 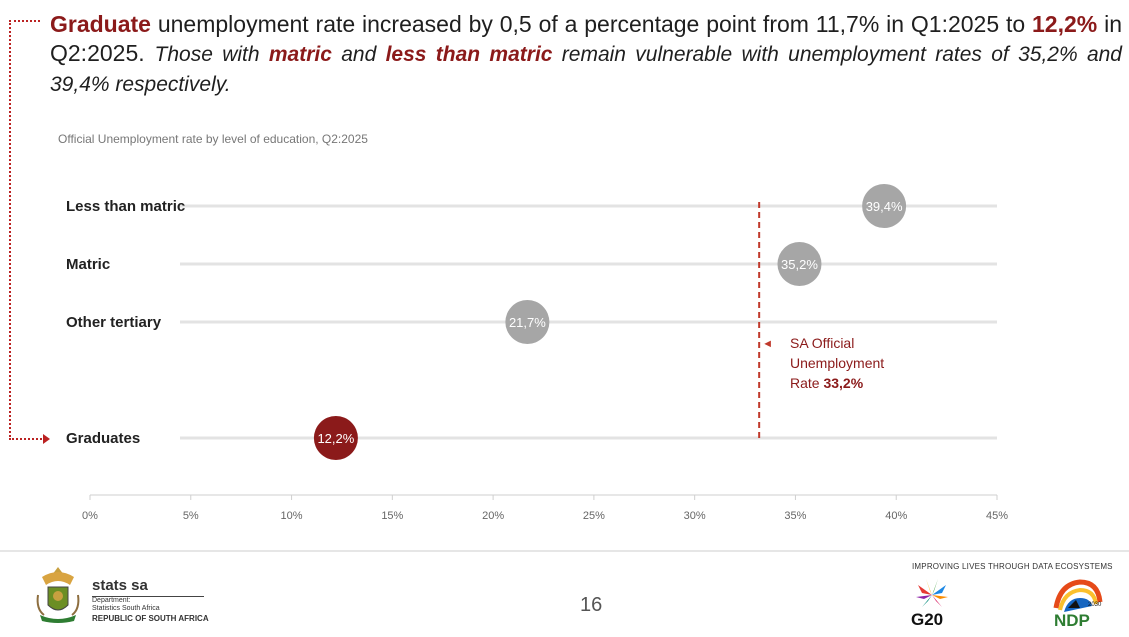 What do you see at coordinates (90, 516) in the screenshot?
I see `x-tick-label: 0%` at bounding box center [90, 516].